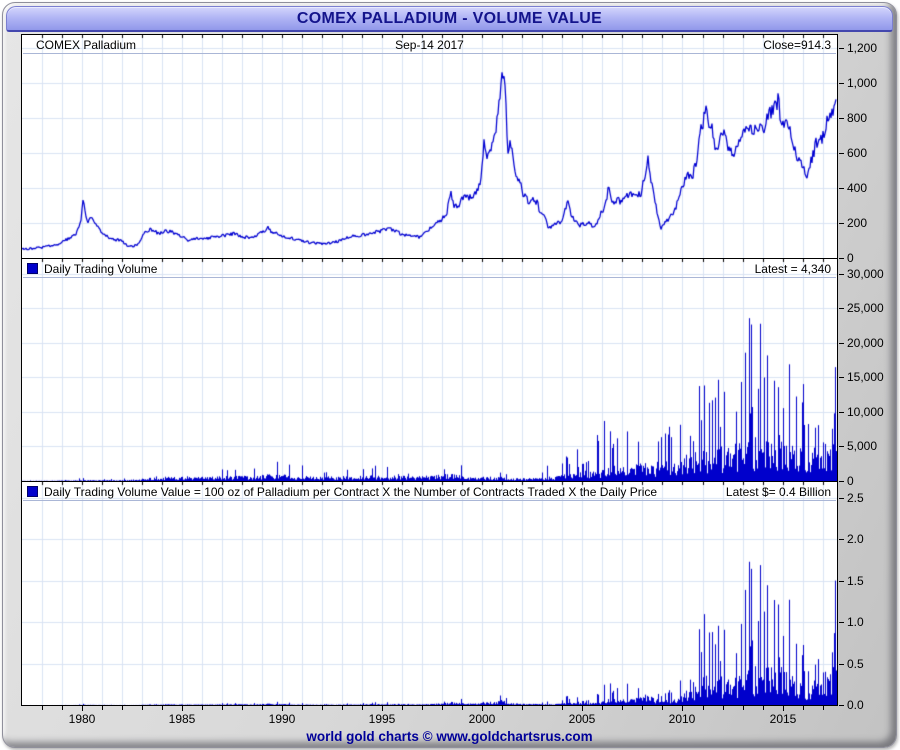 The height and width of the screenshot is (750, 900). Describe the element at coordinates (182, 719) in the screenshot. I see `x-tick-label: 1985` at that location.